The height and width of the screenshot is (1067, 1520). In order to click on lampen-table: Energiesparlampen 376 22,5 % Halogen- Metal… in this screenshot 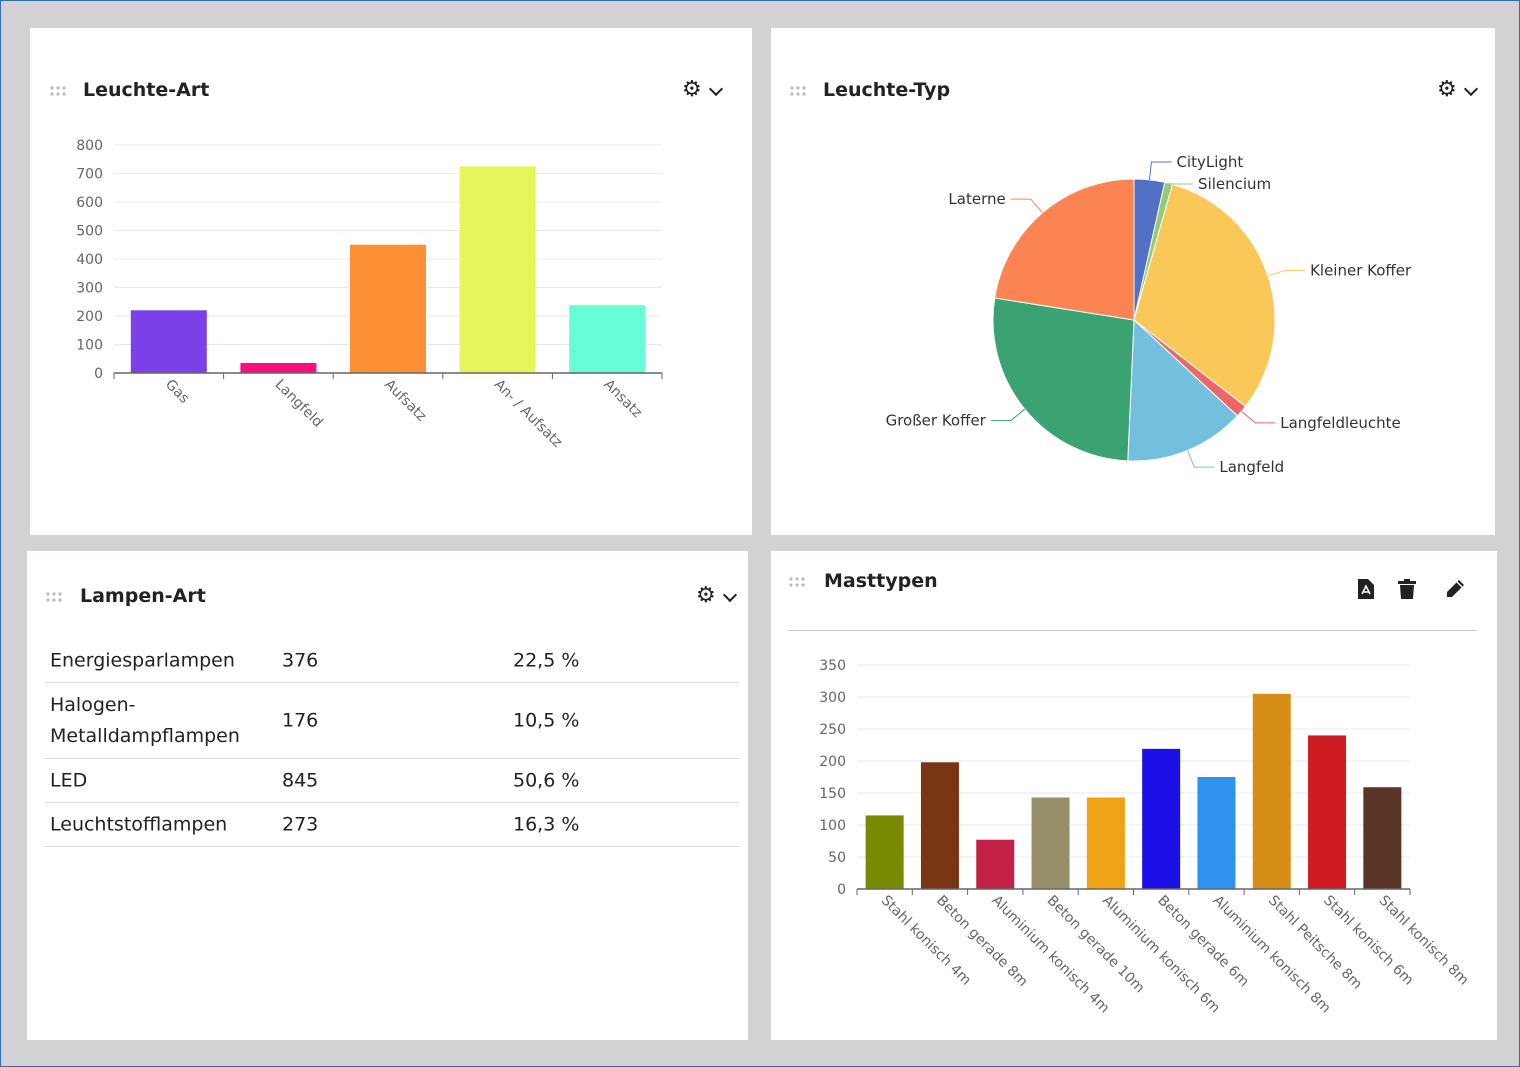, I will do `click(392, 743)`.